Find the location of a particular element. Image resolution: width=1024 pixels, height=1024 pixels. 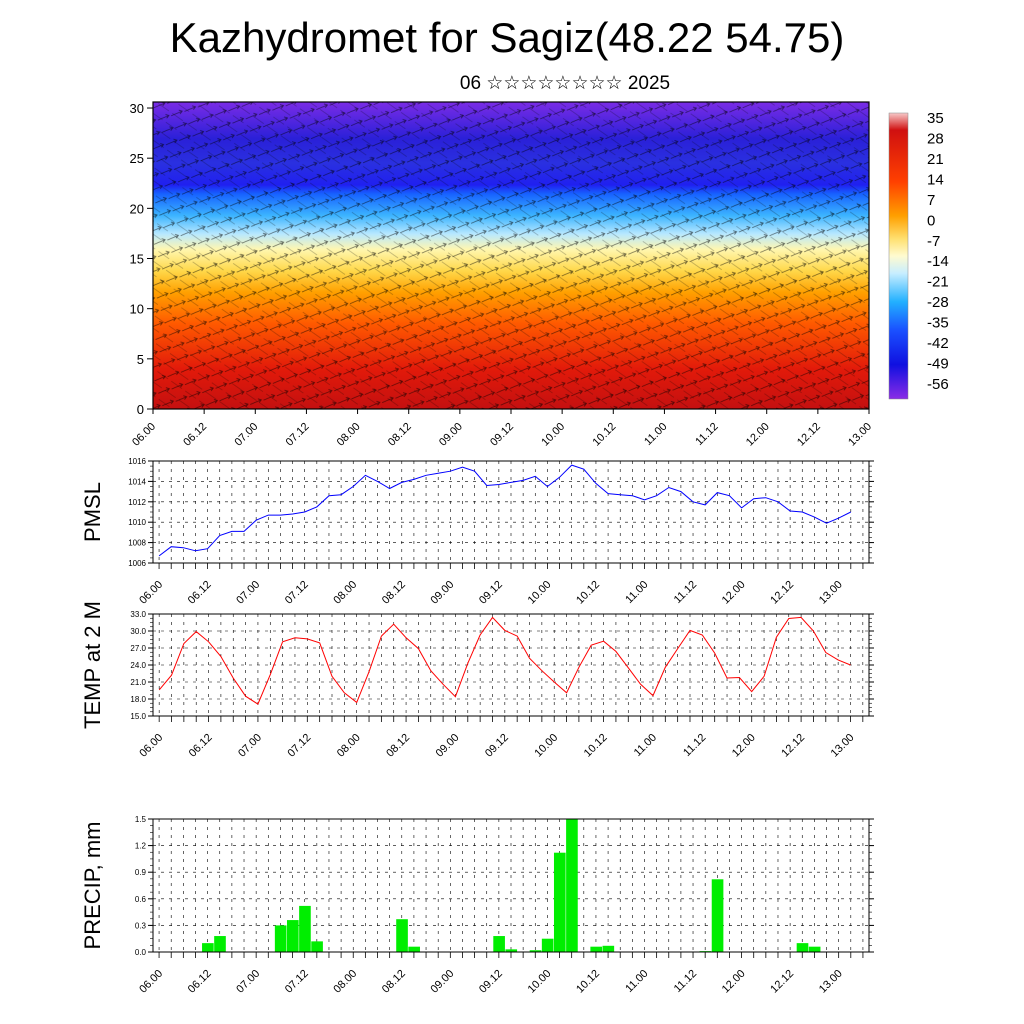

x-tick-label: 12.00 is located at coordinates (734, 982).